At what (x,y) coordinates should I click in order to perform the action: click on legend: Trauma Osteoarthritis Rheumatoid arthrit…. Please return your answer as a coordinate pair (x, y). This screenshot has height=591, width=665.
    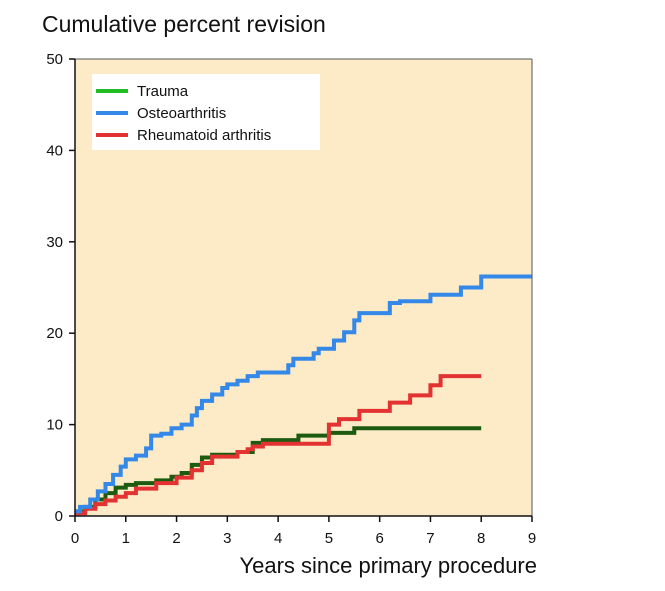
    Looking at the image, I should click on (206, 112).